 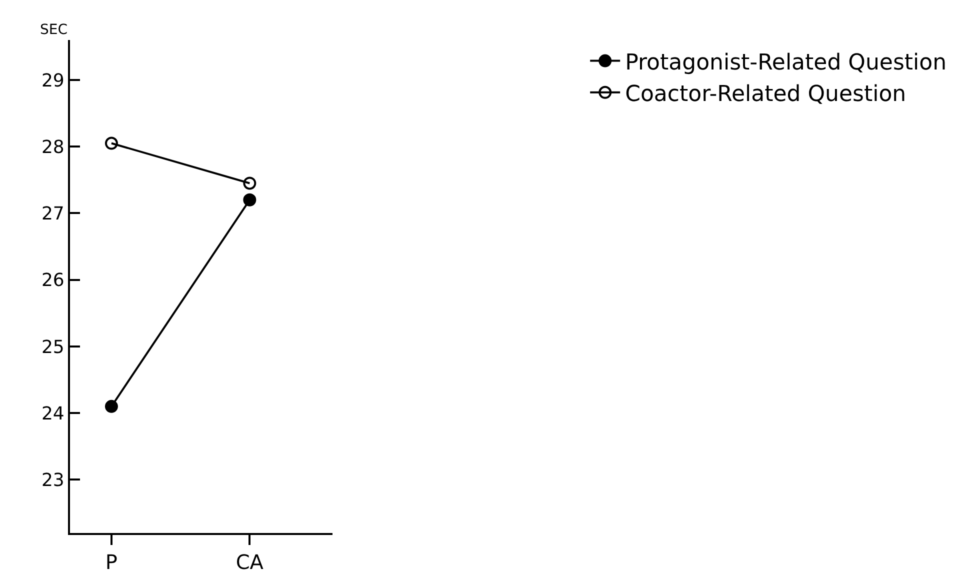 What do you see at coordinates (52, 413) in the screenshot?
I see `y-tick-label: 24` at bounding box center [52, 413].